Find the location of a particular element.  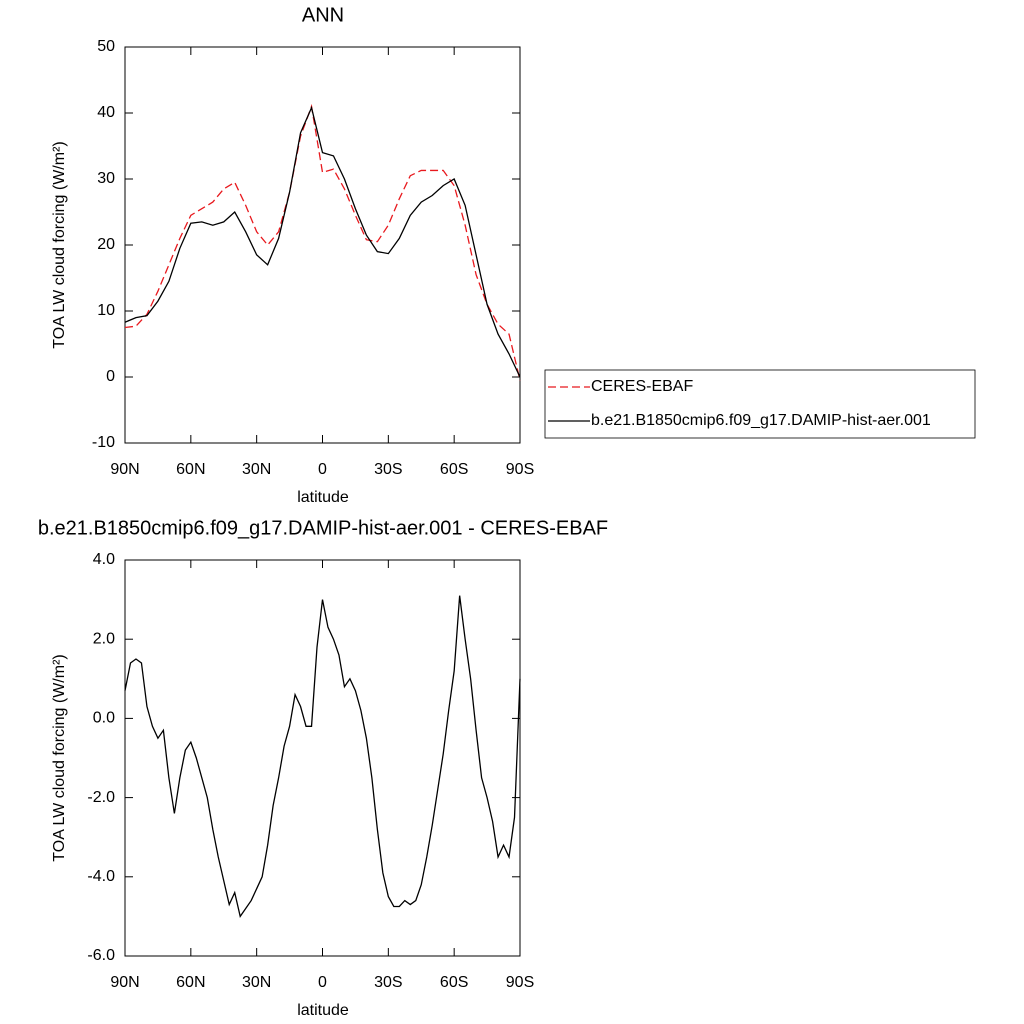

y-tick-label: 40 is located at coordinates (106, 112).